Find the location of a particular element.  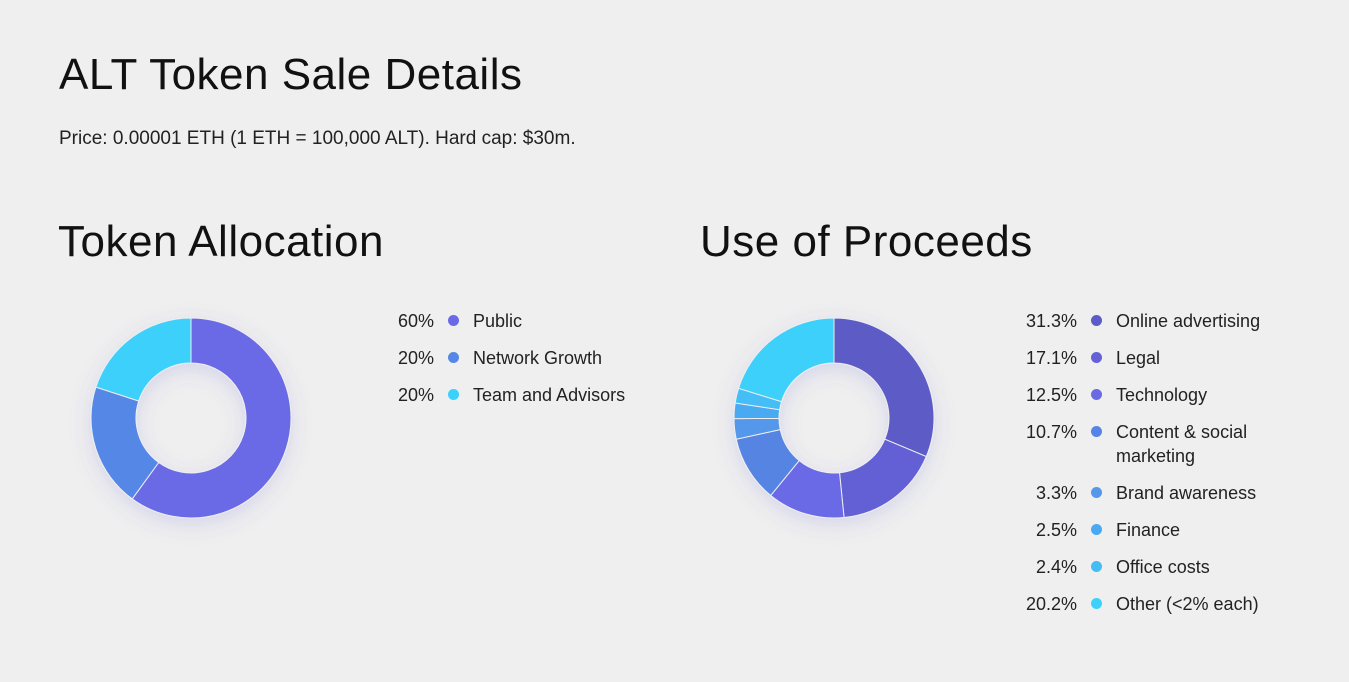

use-of-proceeds-svg is located at coordinates (834, 418).